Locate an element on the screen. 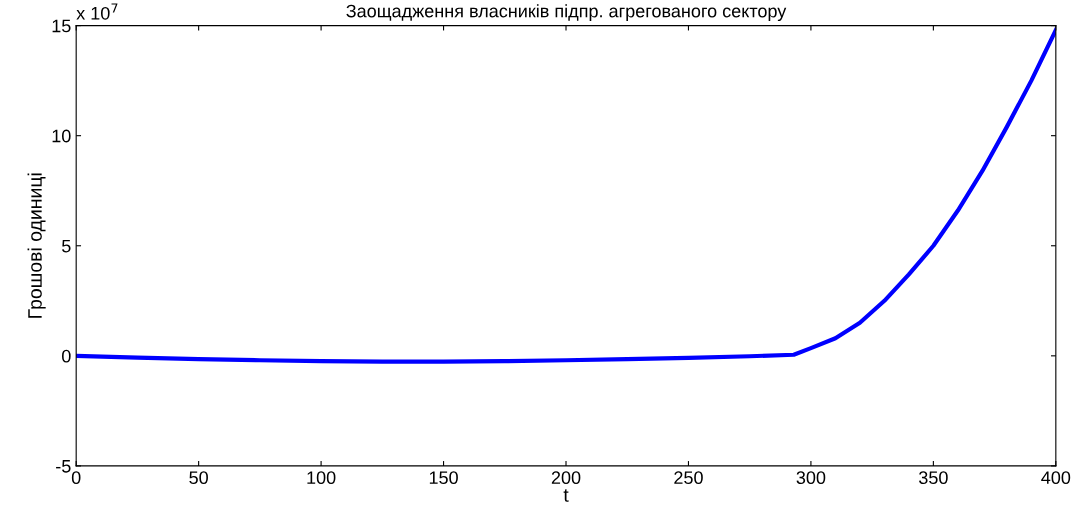  x-tick-label: 300 is located at coordinates (811, 478).